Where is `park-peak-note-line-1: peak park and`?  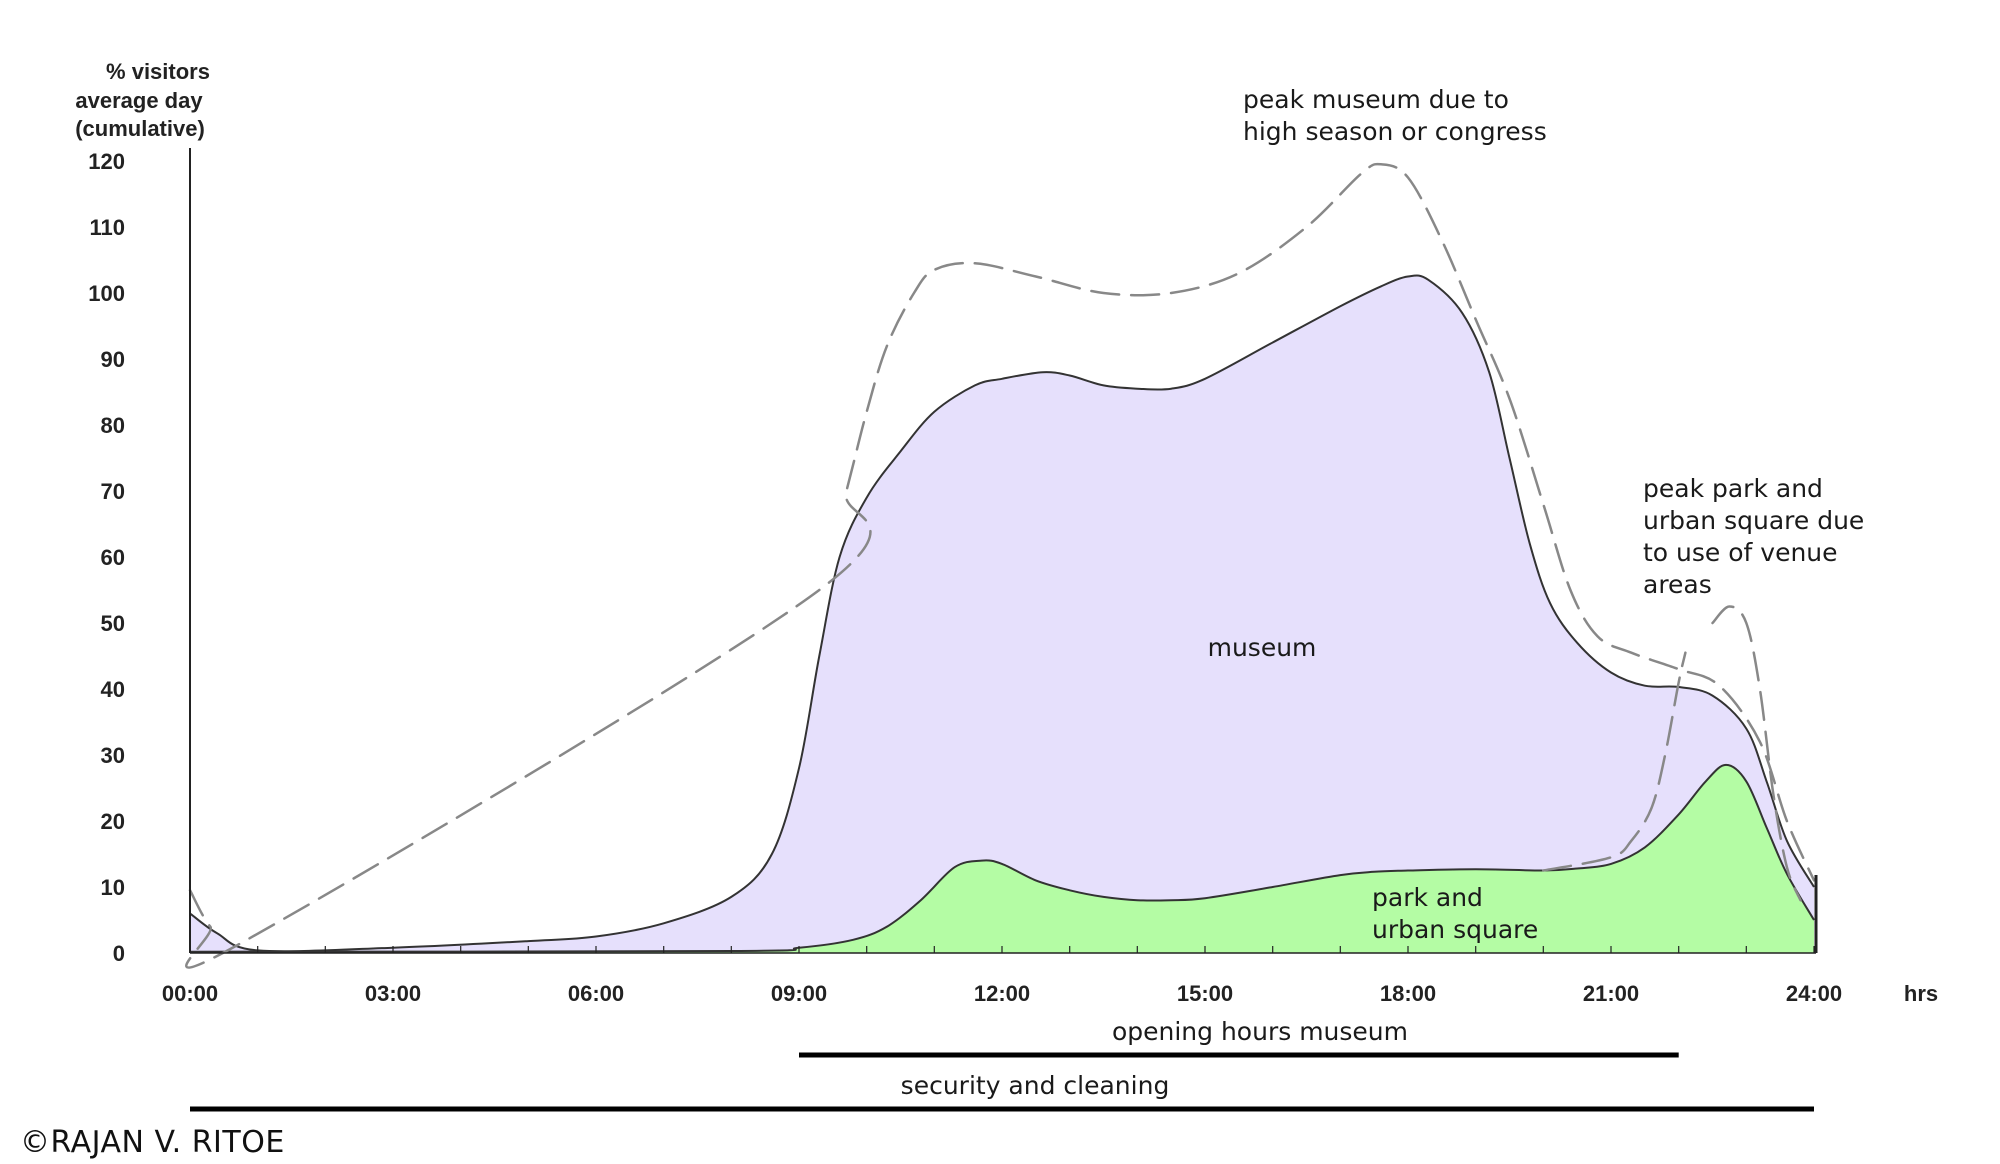
park-peak-note-line-1: peak park and is located at coordinates (1733, 488).